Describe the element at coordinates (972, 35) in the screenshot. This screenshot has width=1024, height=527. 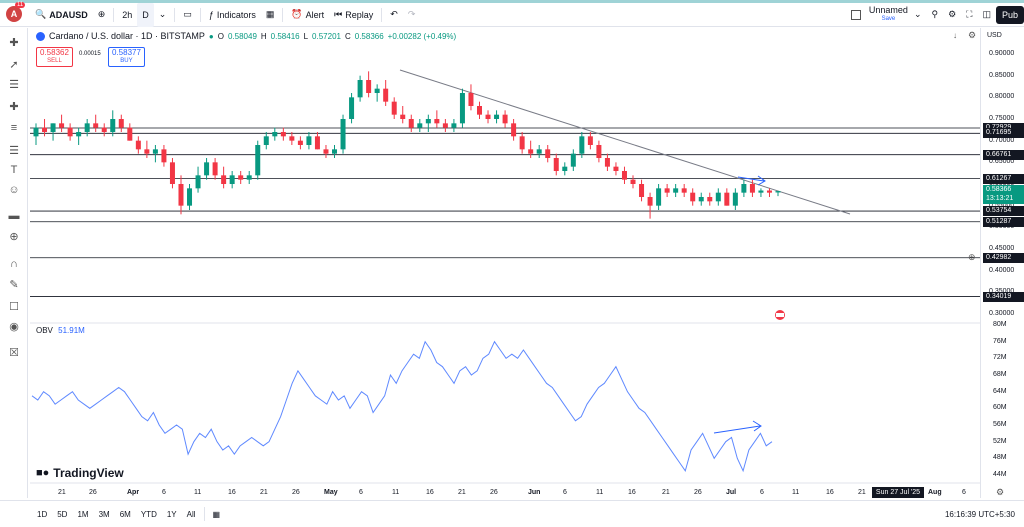
I see `settings-cog-icon: ⚙` at that location.